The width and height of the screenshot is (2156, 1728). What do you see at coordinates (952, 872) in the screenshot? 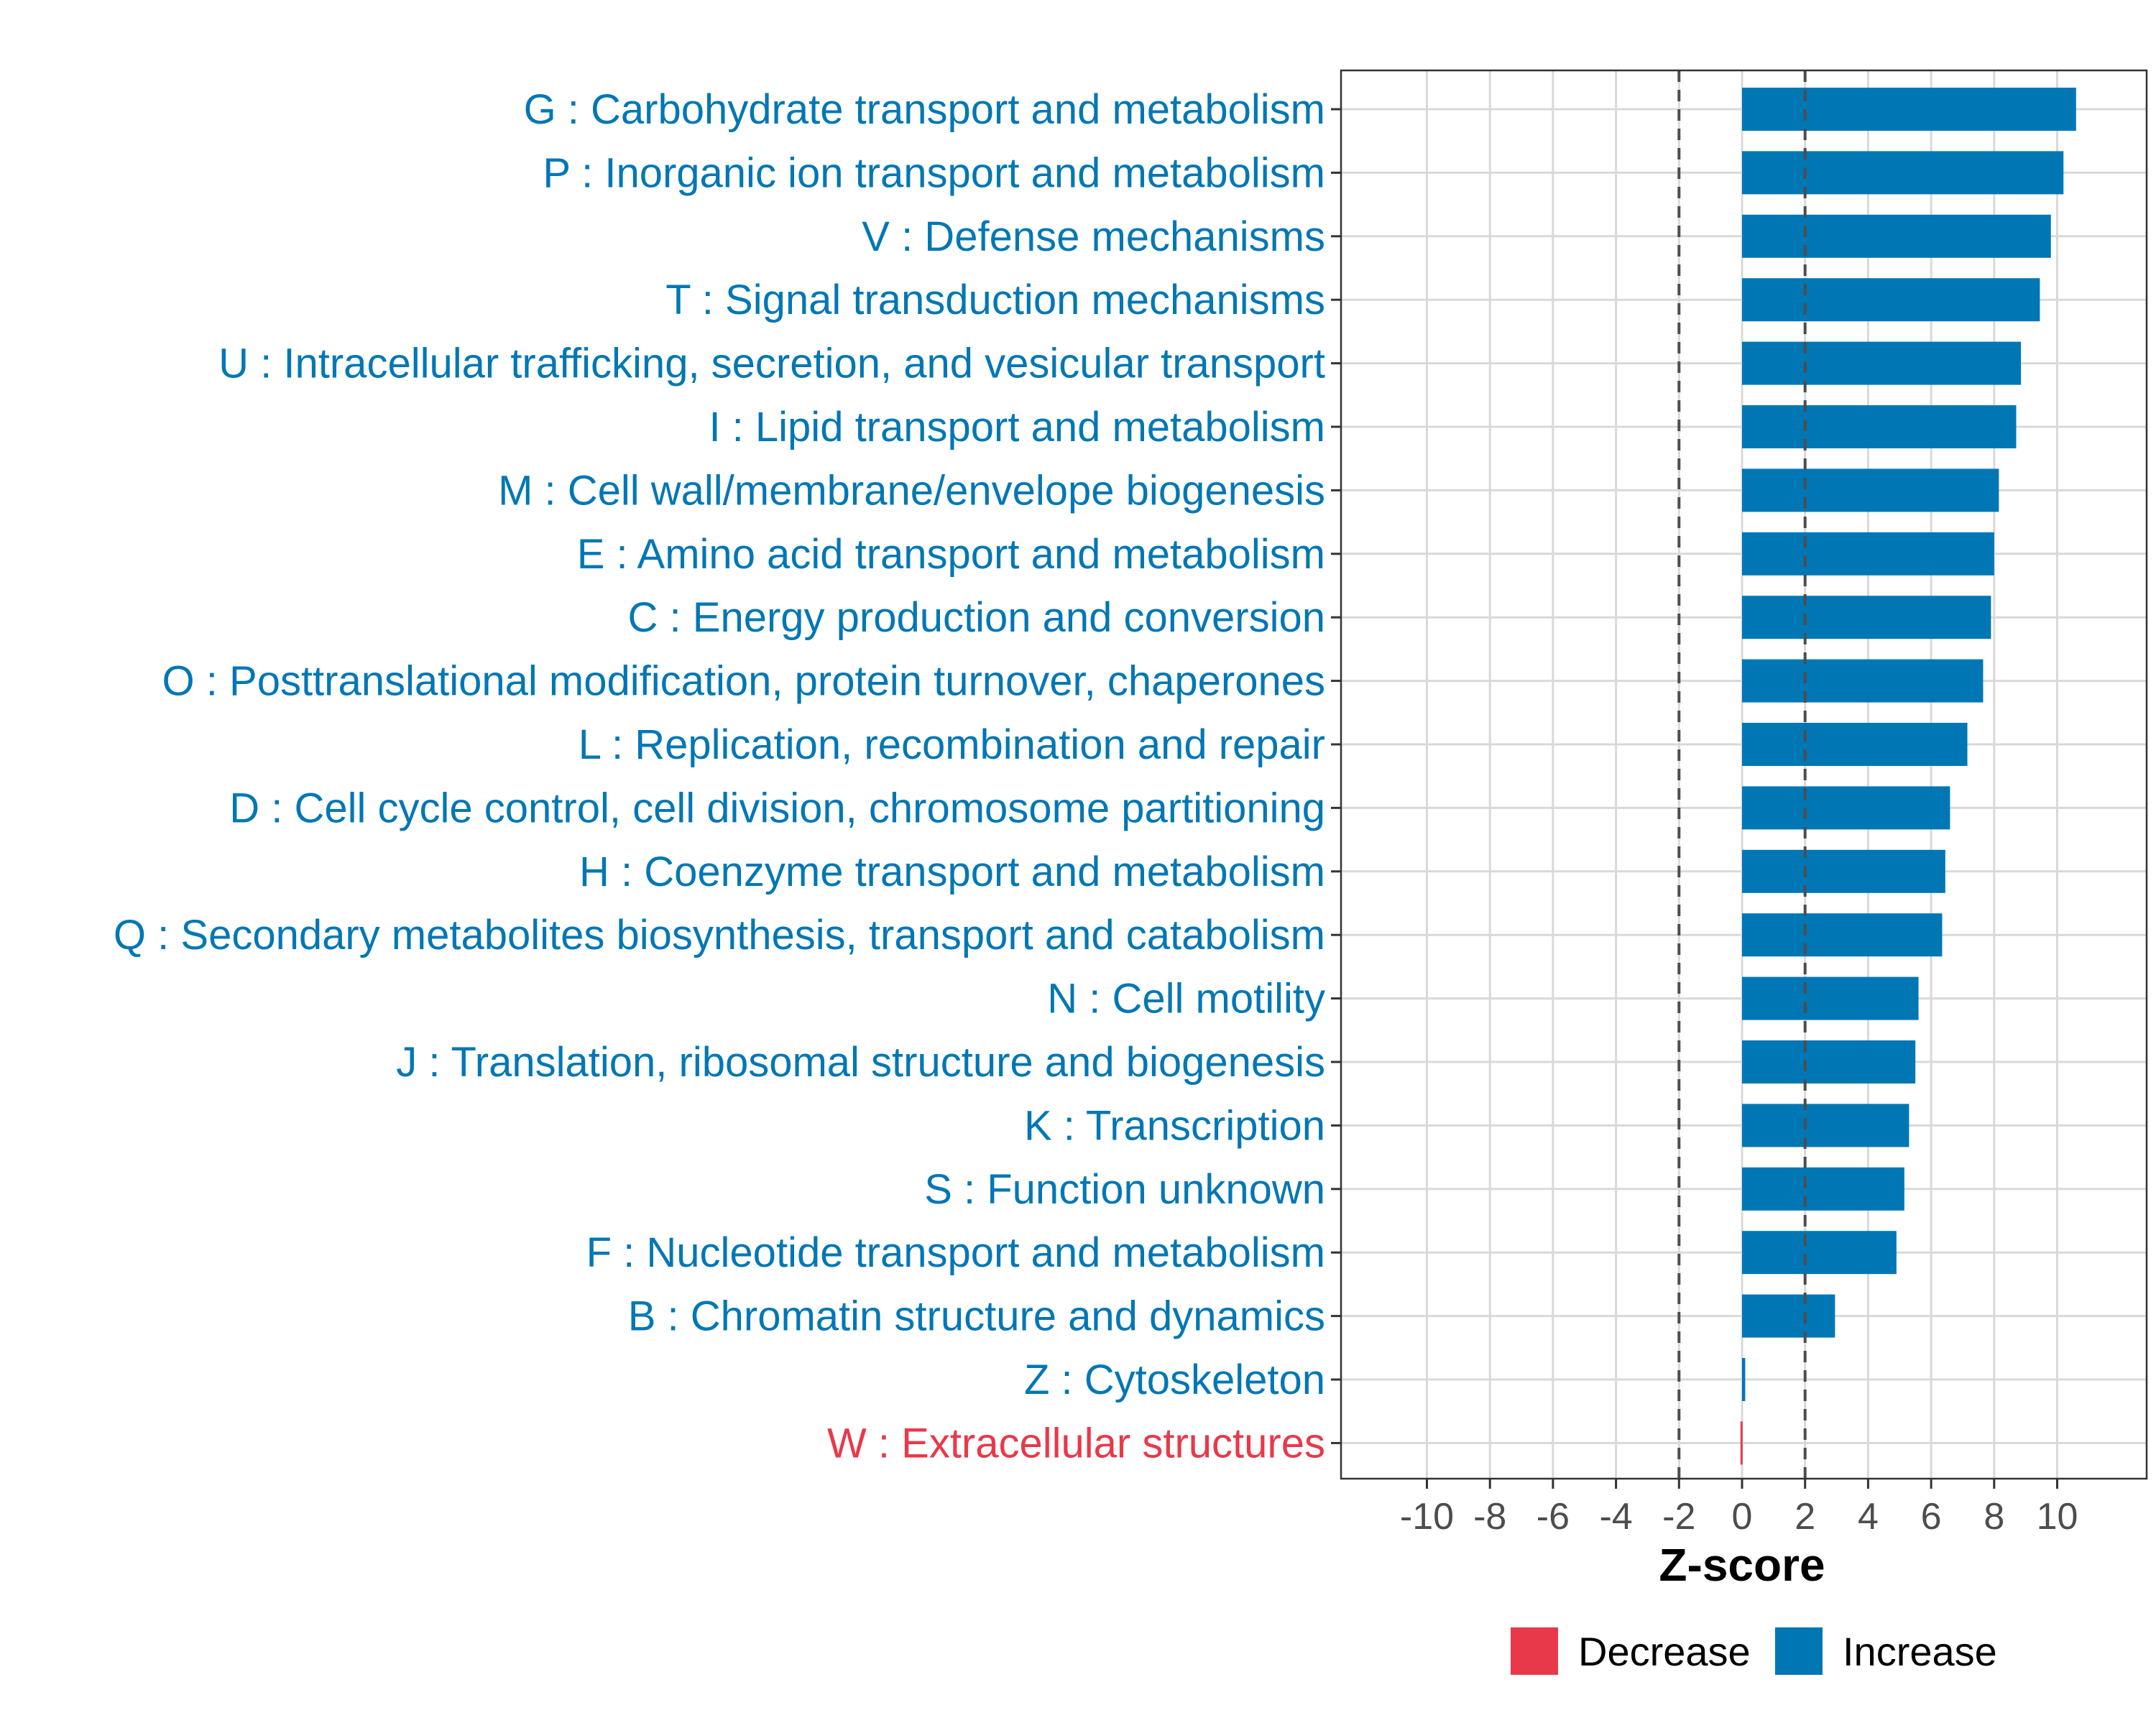
I see `category-label: H : Coenzyme transport and metabolism` at bounding box center [952, 872].